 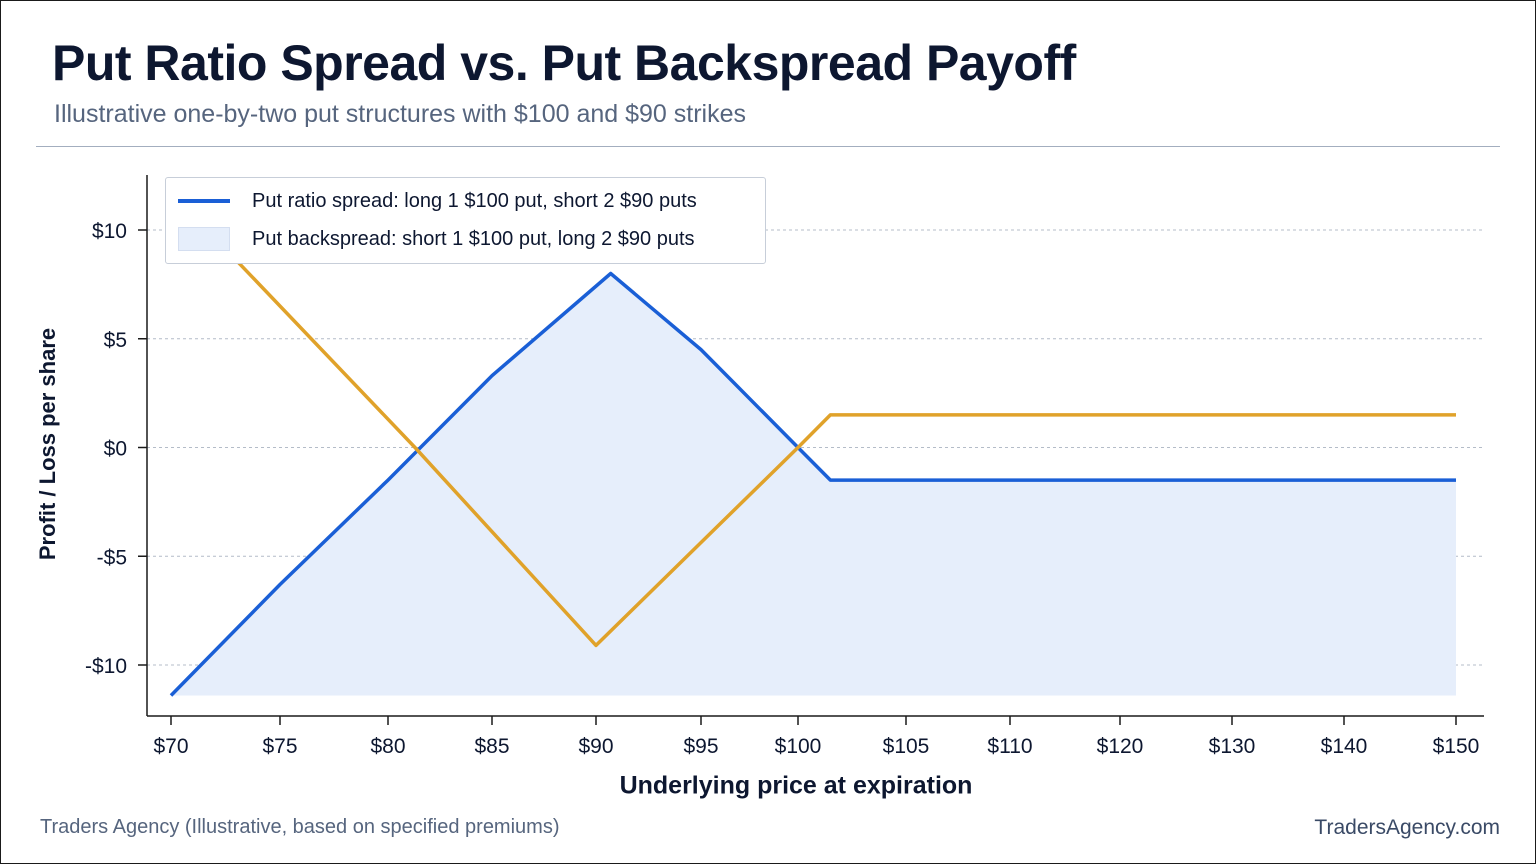 What do you see at coordinates (115, 340) in the screenshot?
I see `y-tick-label: $5` at bounding box center [115, 340].